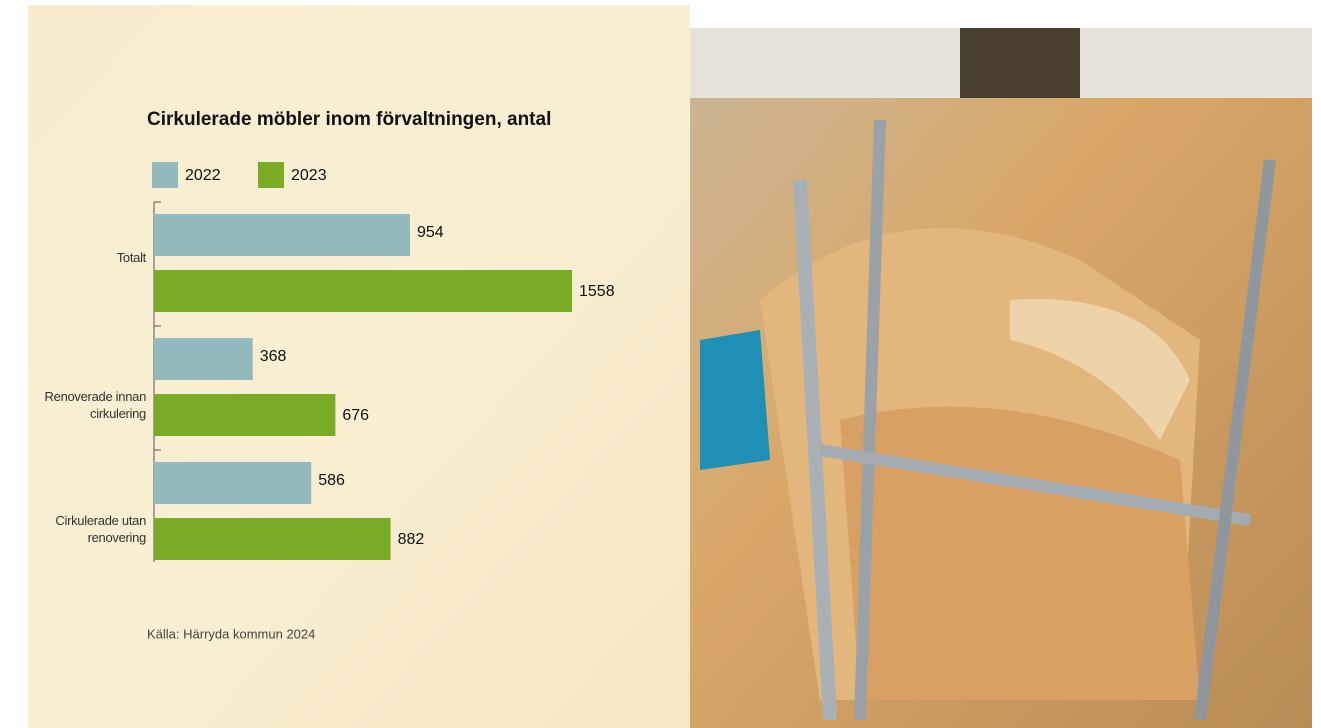 The height and width of the screenshot is (728, 1321). I want to click on value-label: 882, so click(411, 539).